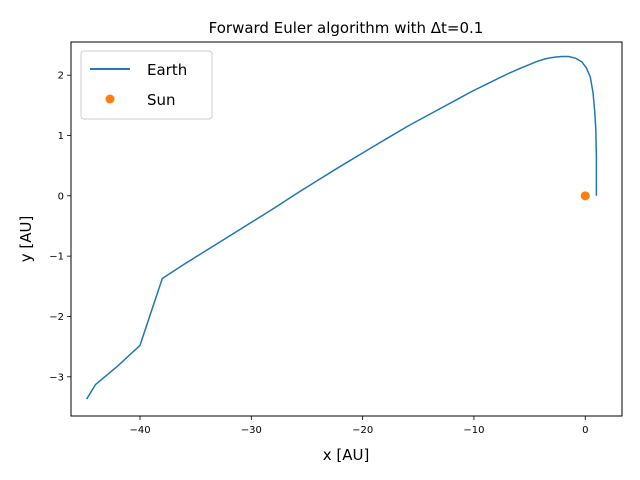 The height and width of the screenshot is (480, 640). Describe the element at coordinates (585, 196) in the screenshot. I see `sun-marker` at that location.